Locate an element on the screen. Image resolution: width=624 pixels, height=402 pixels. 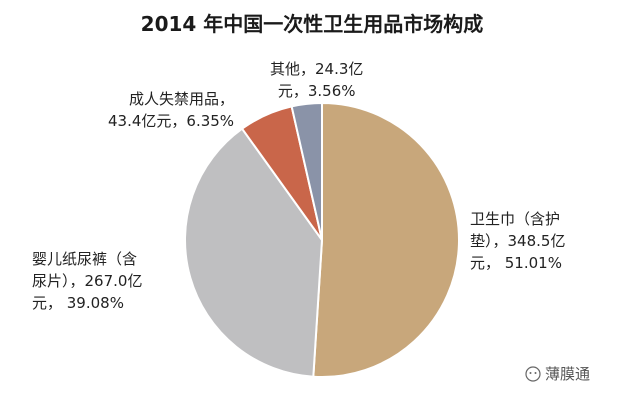
label-line: 垫），348.5亿 is located at coordinates (518, 241).